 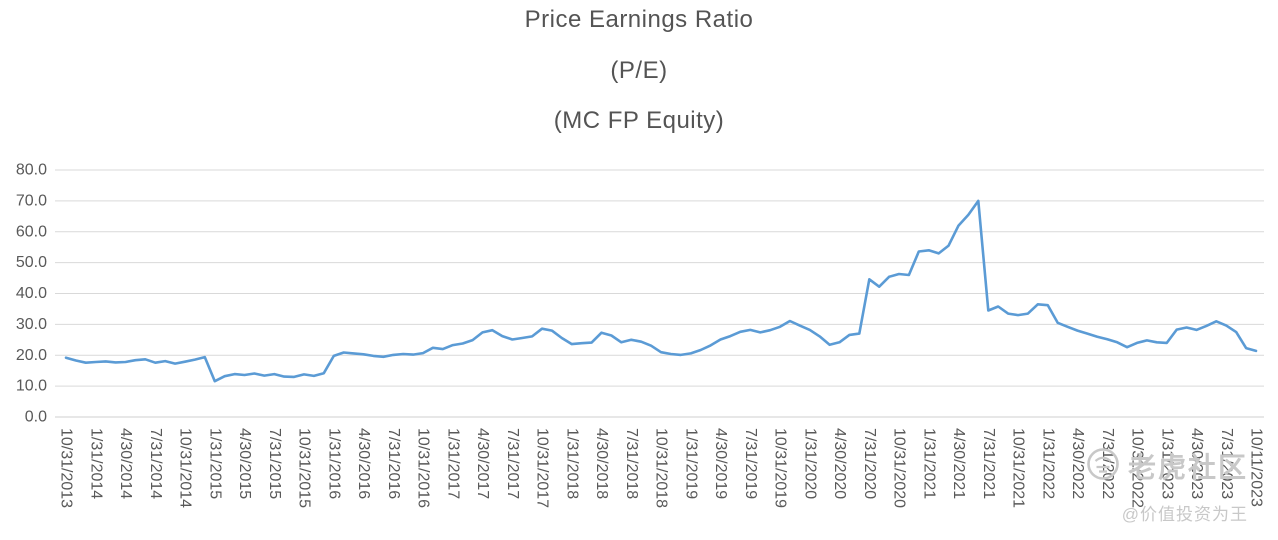 I want to click on svg-text: 4/30/2014, so click(x=125, y=463).